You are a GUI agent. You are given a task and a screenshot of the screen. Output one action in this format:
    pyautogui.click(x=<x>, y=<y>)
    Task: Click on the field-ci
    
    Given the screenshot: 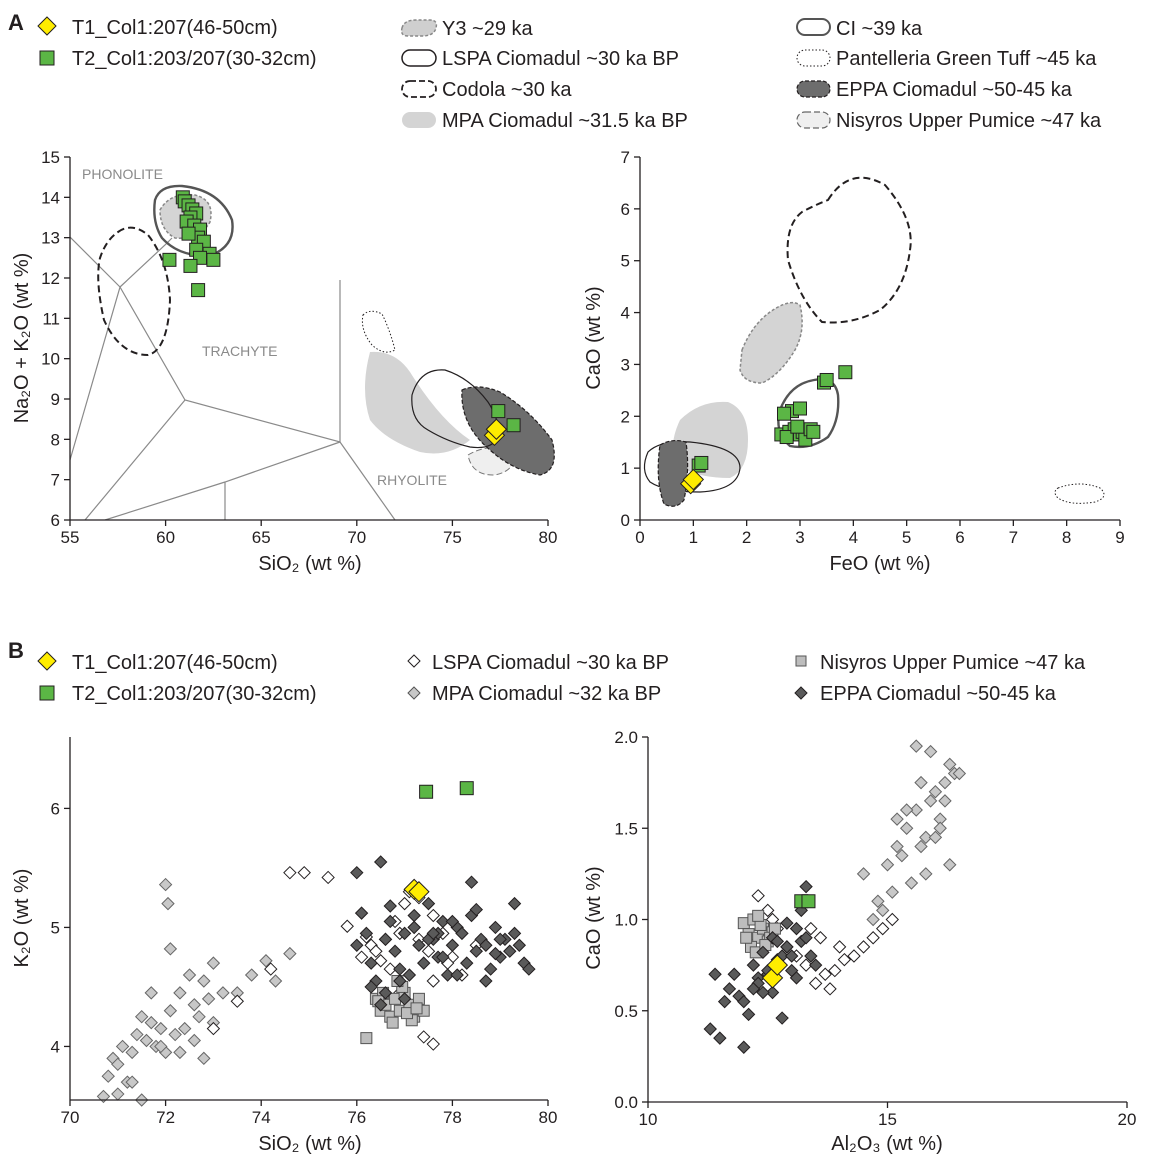 What is the action you would take?
    pyautogui.click(x=193, y=220)
    